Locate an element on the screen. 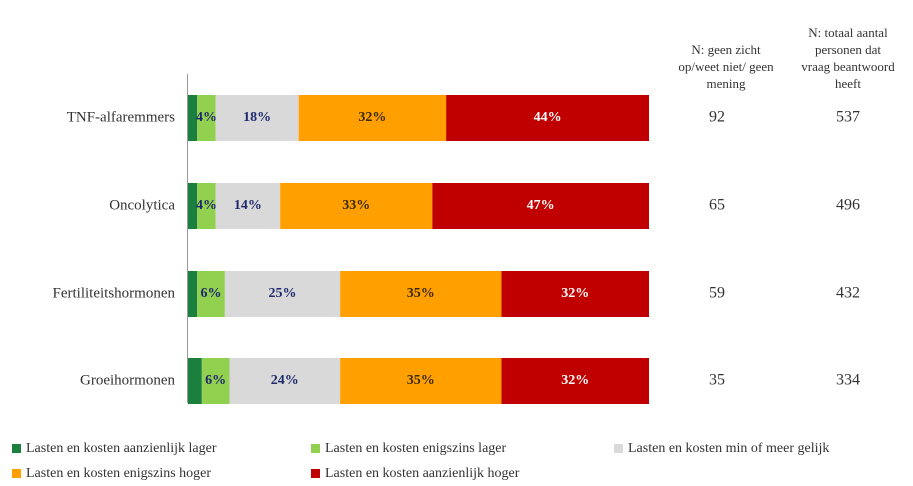 This screenshot has width=913, height=486. n-value: 334 is located at coordinates (848, 380).